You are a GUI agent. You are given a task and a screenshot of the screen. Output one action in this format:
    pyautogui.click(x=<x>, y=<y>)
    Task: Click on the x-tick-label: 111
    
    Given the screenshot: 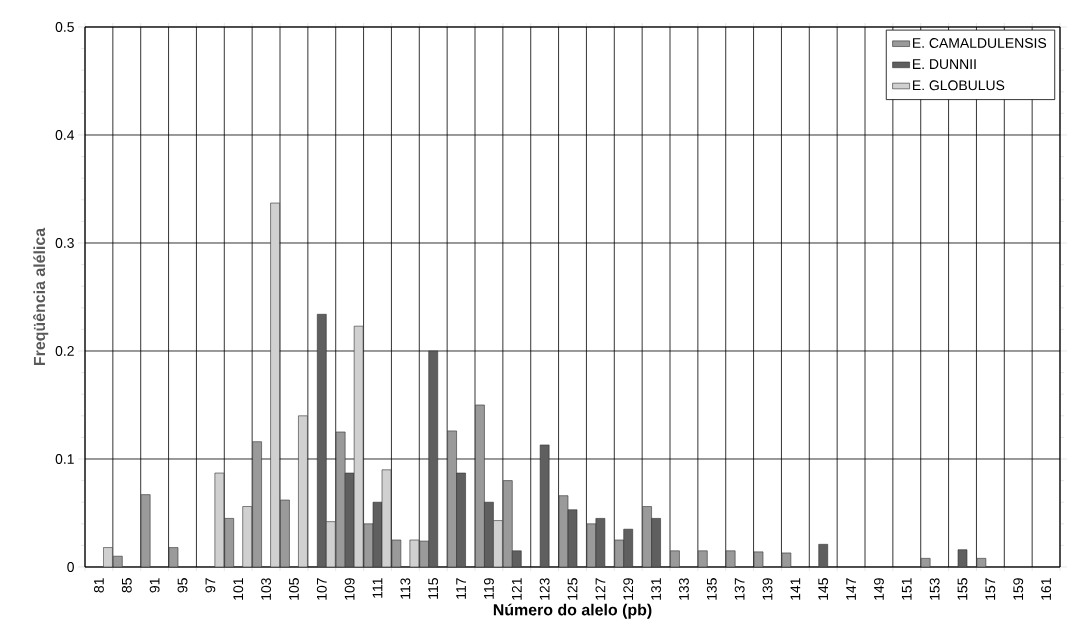 What is the action you would take?
    pyautogui.click(x=377, y=588)
    